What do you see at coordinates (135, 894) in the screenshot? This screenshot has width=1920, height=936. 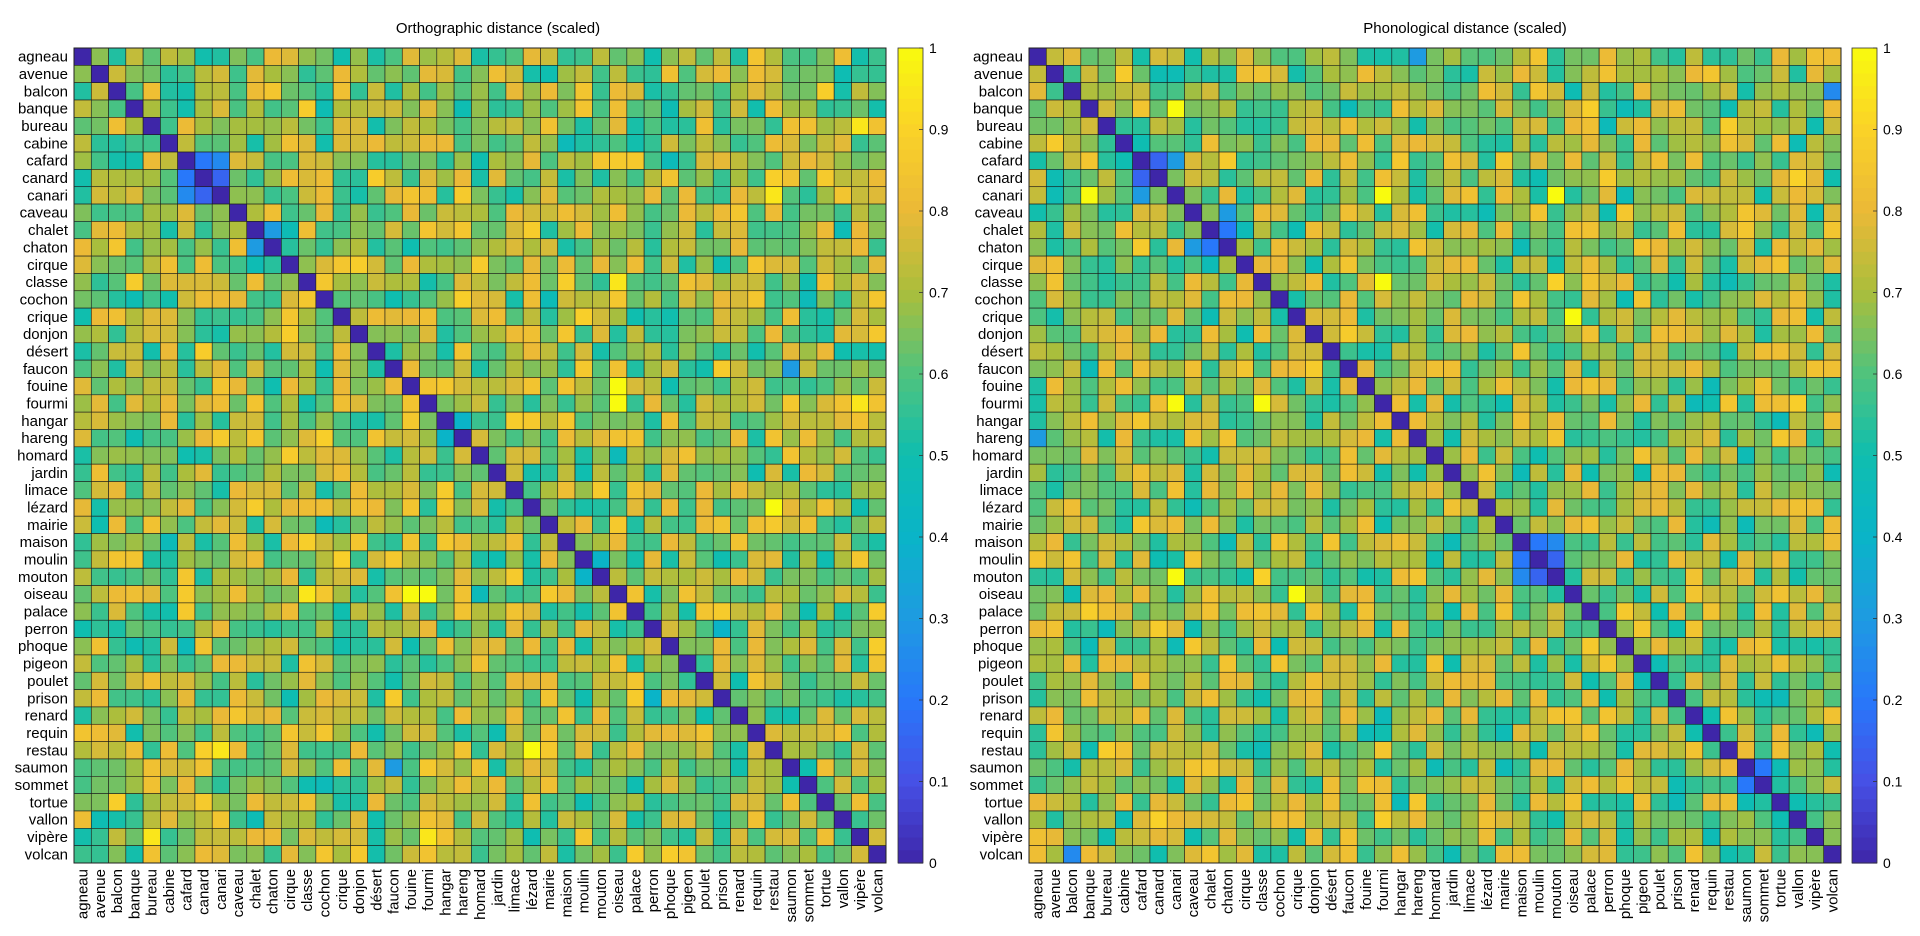 I see `column-label: banque` at bounding box center [135, 894].